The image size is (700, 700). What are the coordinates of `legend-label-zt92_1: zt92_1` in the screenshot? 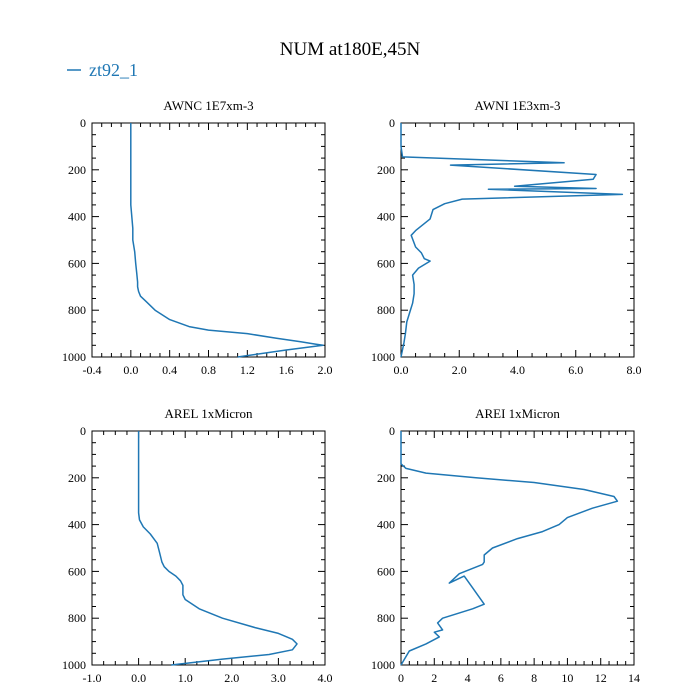 It's located at (113, 70).